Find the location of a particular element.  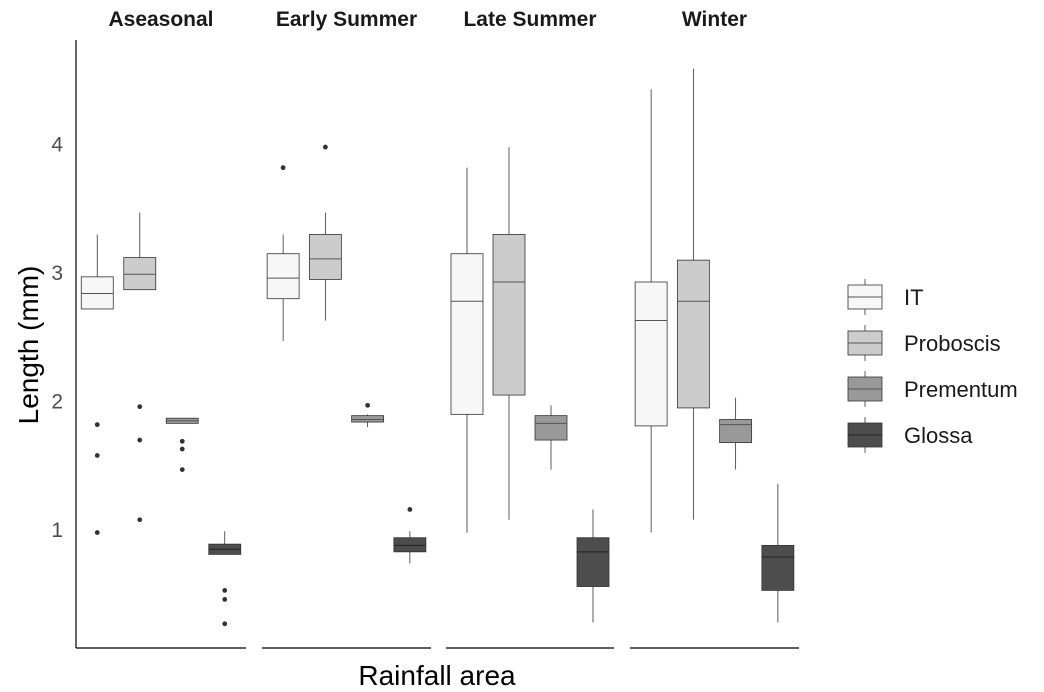

x-axis-title: Rainfall area is located at coordinates (437, 675).